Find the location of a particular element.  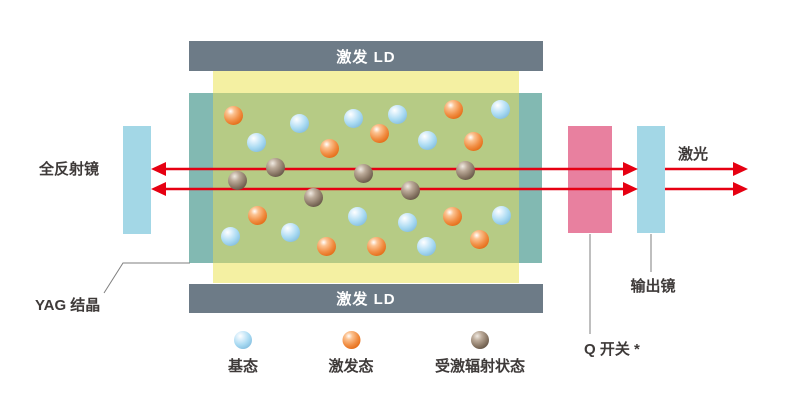

q-switch-label: Q 开关 * is located at coordinates (612, 349).